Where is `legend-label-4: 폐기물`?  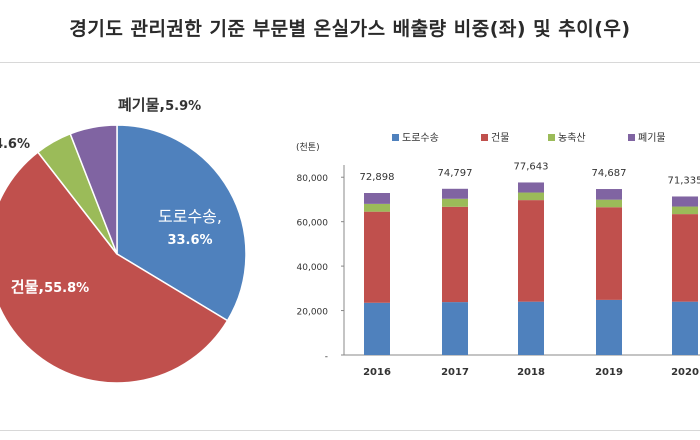
legend-label-4: 폐기물 is located at coordinates (652, 138).